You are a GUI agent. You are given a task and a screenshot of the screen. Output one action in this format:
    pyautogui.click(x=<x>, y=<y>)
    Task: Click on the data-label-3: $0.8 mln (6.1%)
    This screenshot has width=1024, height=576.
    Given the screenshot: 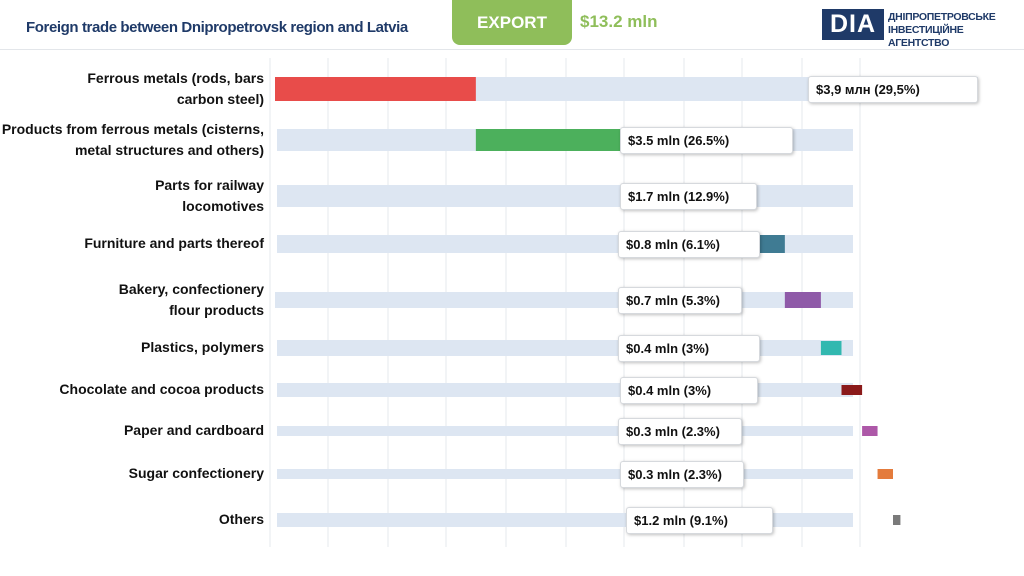 What is the action you would take?
    pyautogui.click(x=689, y=244)
    